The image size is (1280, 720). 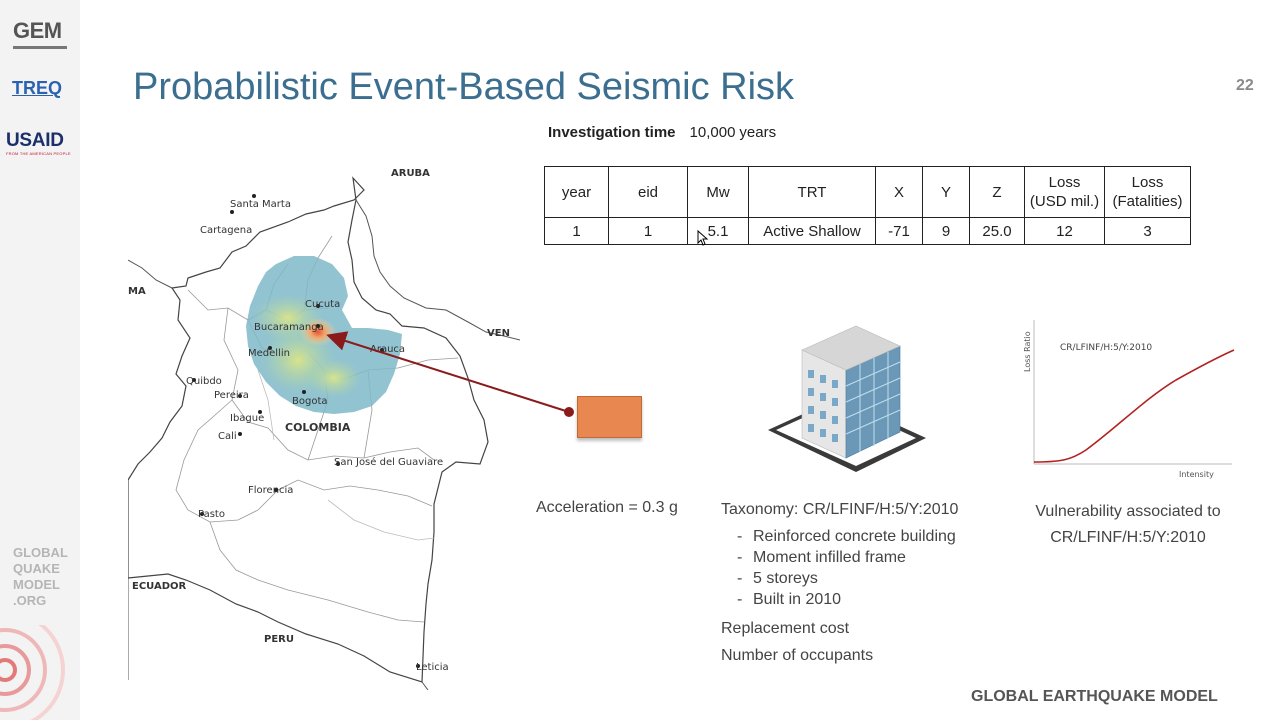 What do you see at coordinates (247, 418) in the screenshot?
I see `map-label-ibague: Ibague` at bounding box center [247, 418].